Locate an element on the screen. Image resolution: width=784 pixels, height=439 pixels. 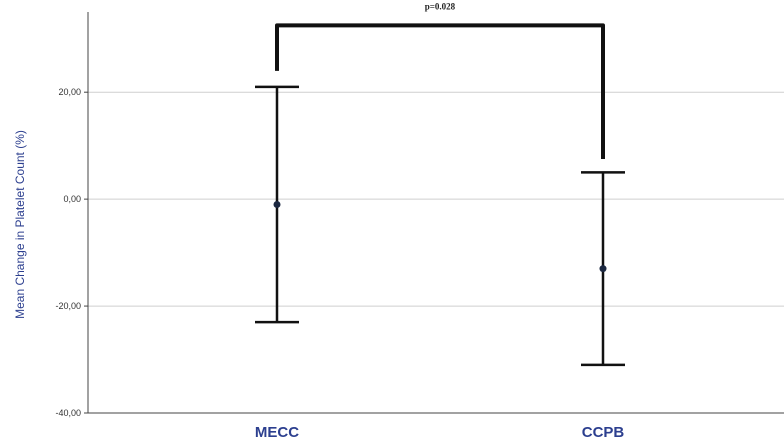
category-label-MECC: MECC is located at coordinates (277, 431).